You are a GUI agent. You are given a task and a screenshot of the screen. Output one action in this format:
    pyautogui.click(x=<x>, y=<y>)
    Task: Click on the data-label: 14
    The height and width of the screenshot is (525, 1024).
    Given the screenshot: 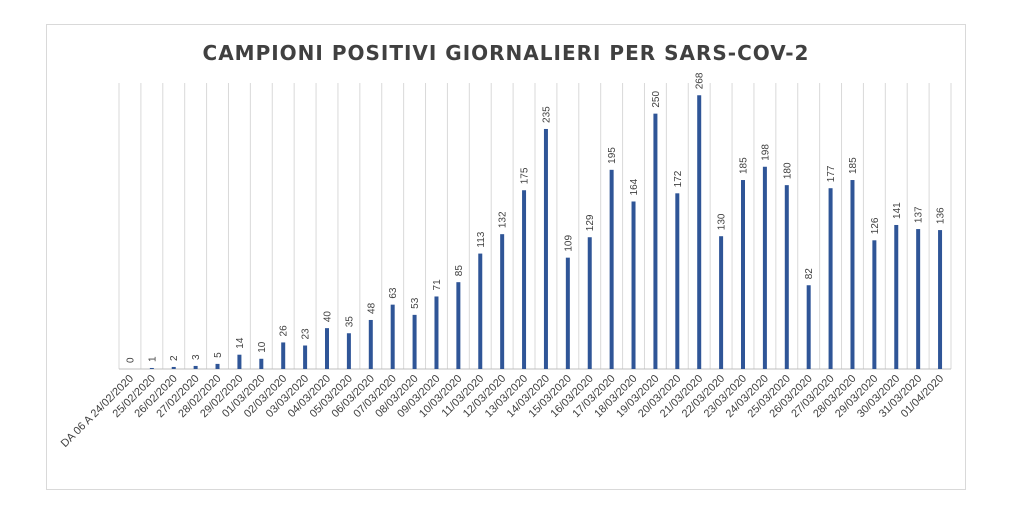 What is the action you would take?
    pyautogui.click(x=240, y=343)
    